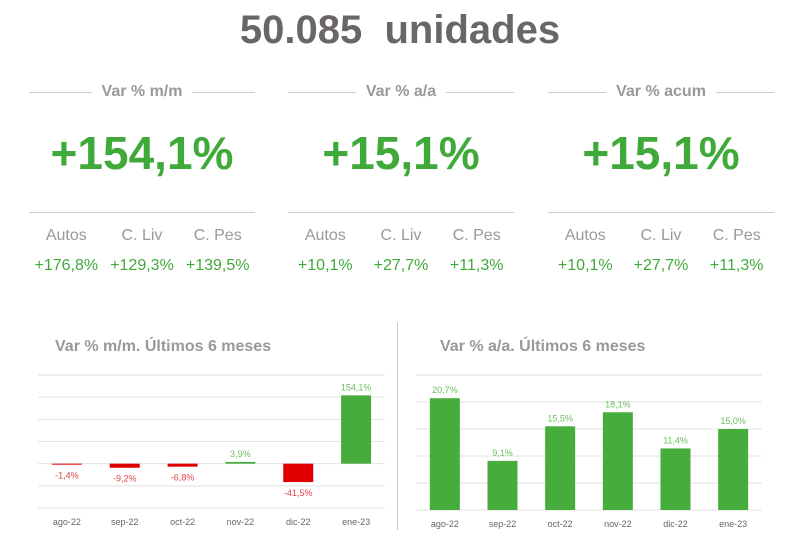 The height and width of the screenshot is (544, 800). I want to click on page-title: 50.085 unidades, so click(400, 30).